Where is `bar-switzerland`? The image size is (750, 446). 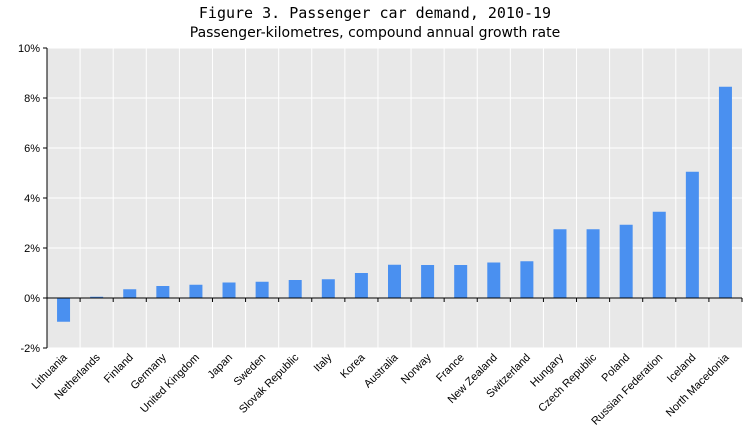
bar-switzerland is located at coordinates (527, 279).